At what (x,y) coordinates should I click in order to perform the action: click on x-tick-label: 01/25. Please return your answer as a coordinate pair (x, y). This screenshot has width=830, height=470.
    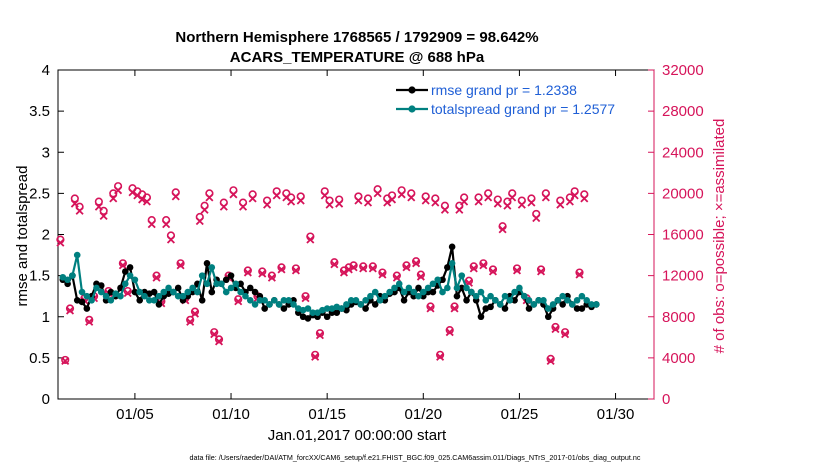
    Looking at the image, I should click on (520, 414).